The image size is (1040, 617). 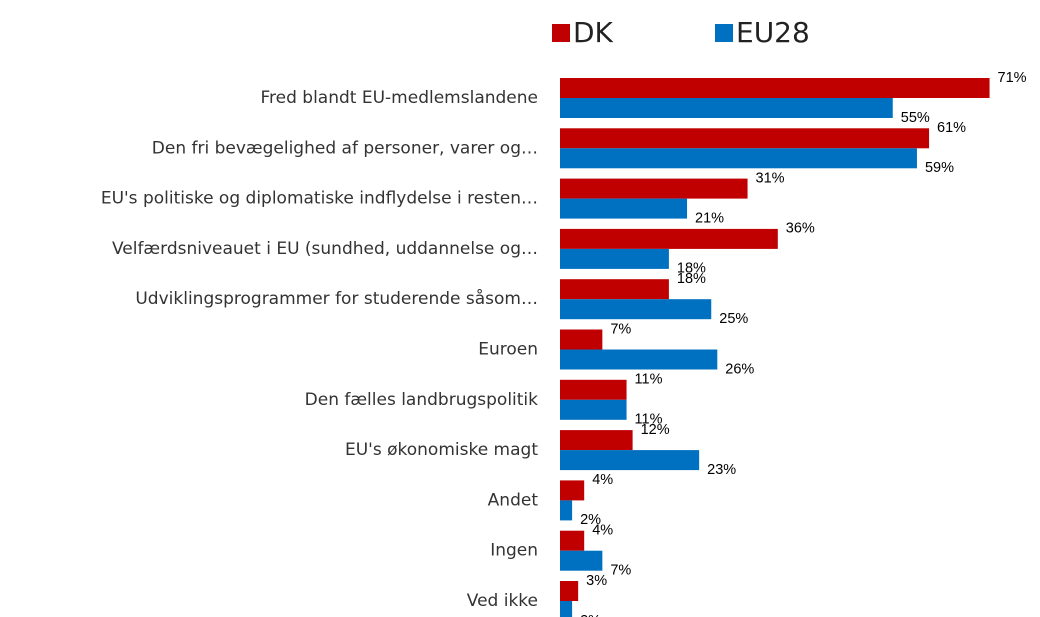 What do you see at coordinates (513, 500) in the screenshot?
I see `category-label: Andet` at bounding box center [513, 500].